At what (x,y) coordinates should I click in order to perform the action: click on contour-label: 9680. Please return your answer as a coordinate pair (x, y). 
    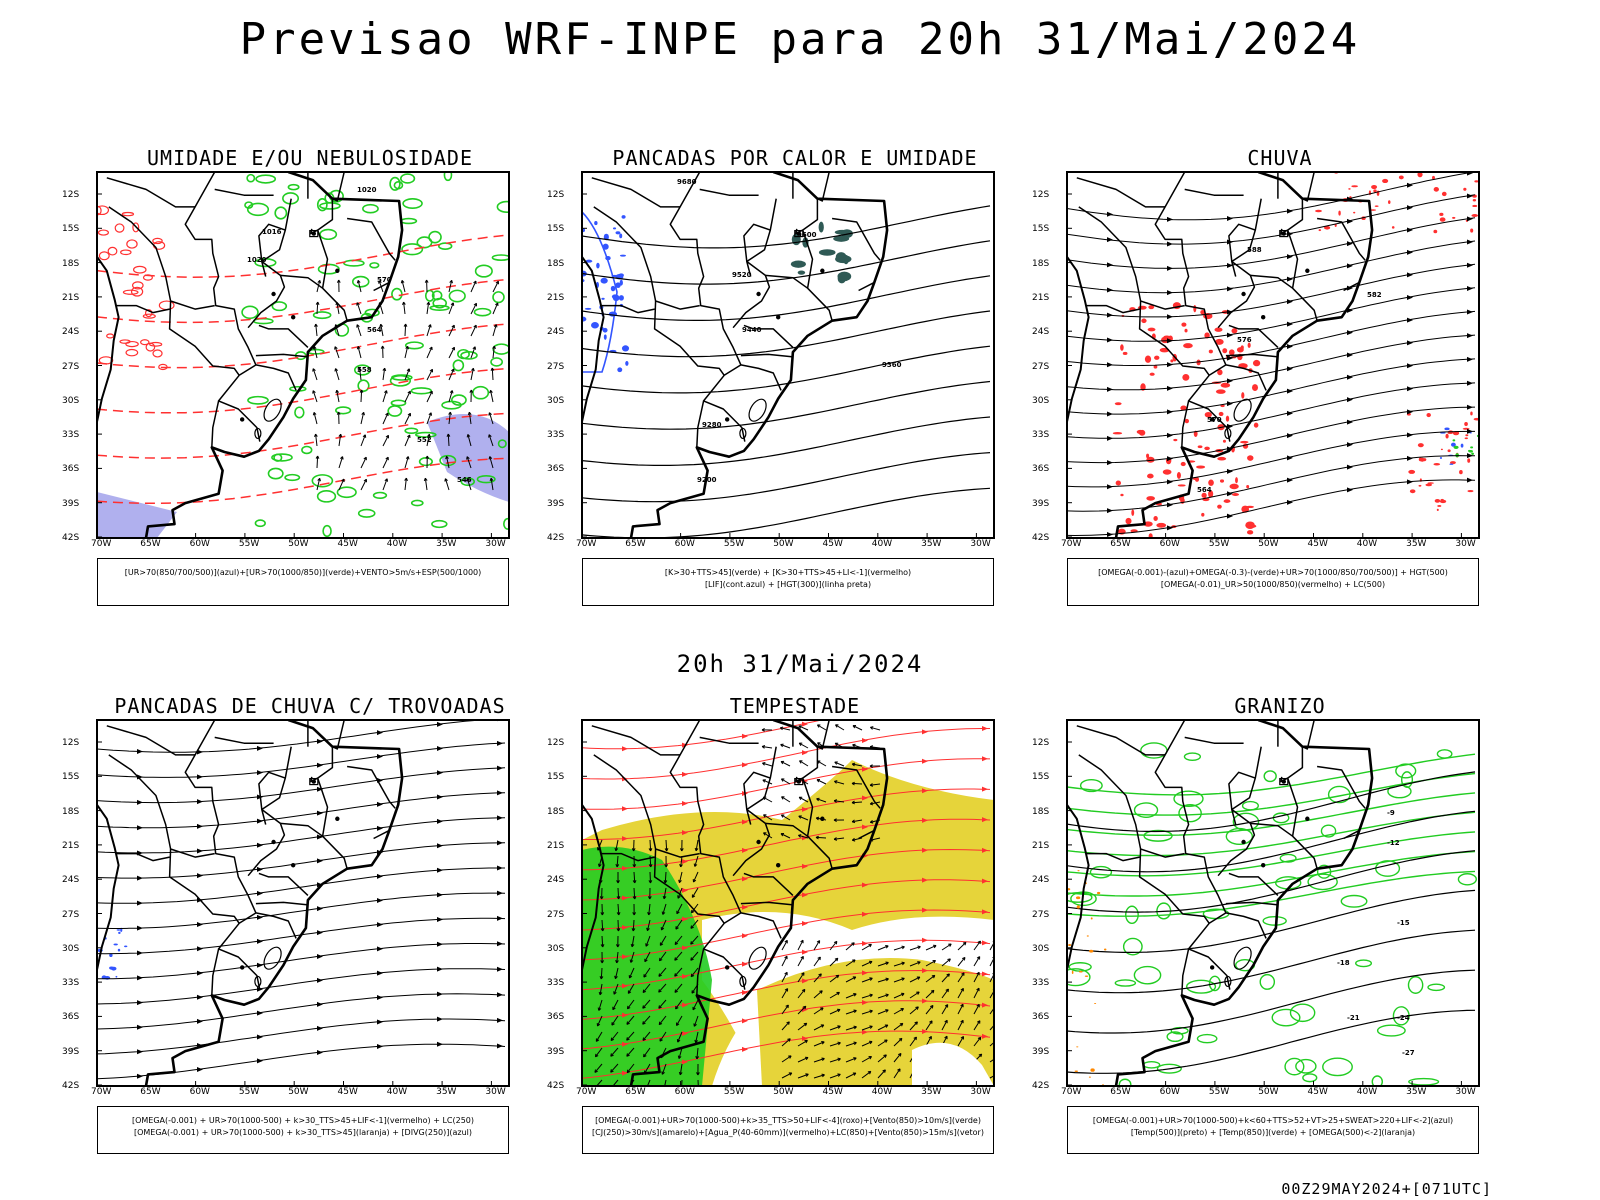
    Looking at the image, I should click on (687, 182).